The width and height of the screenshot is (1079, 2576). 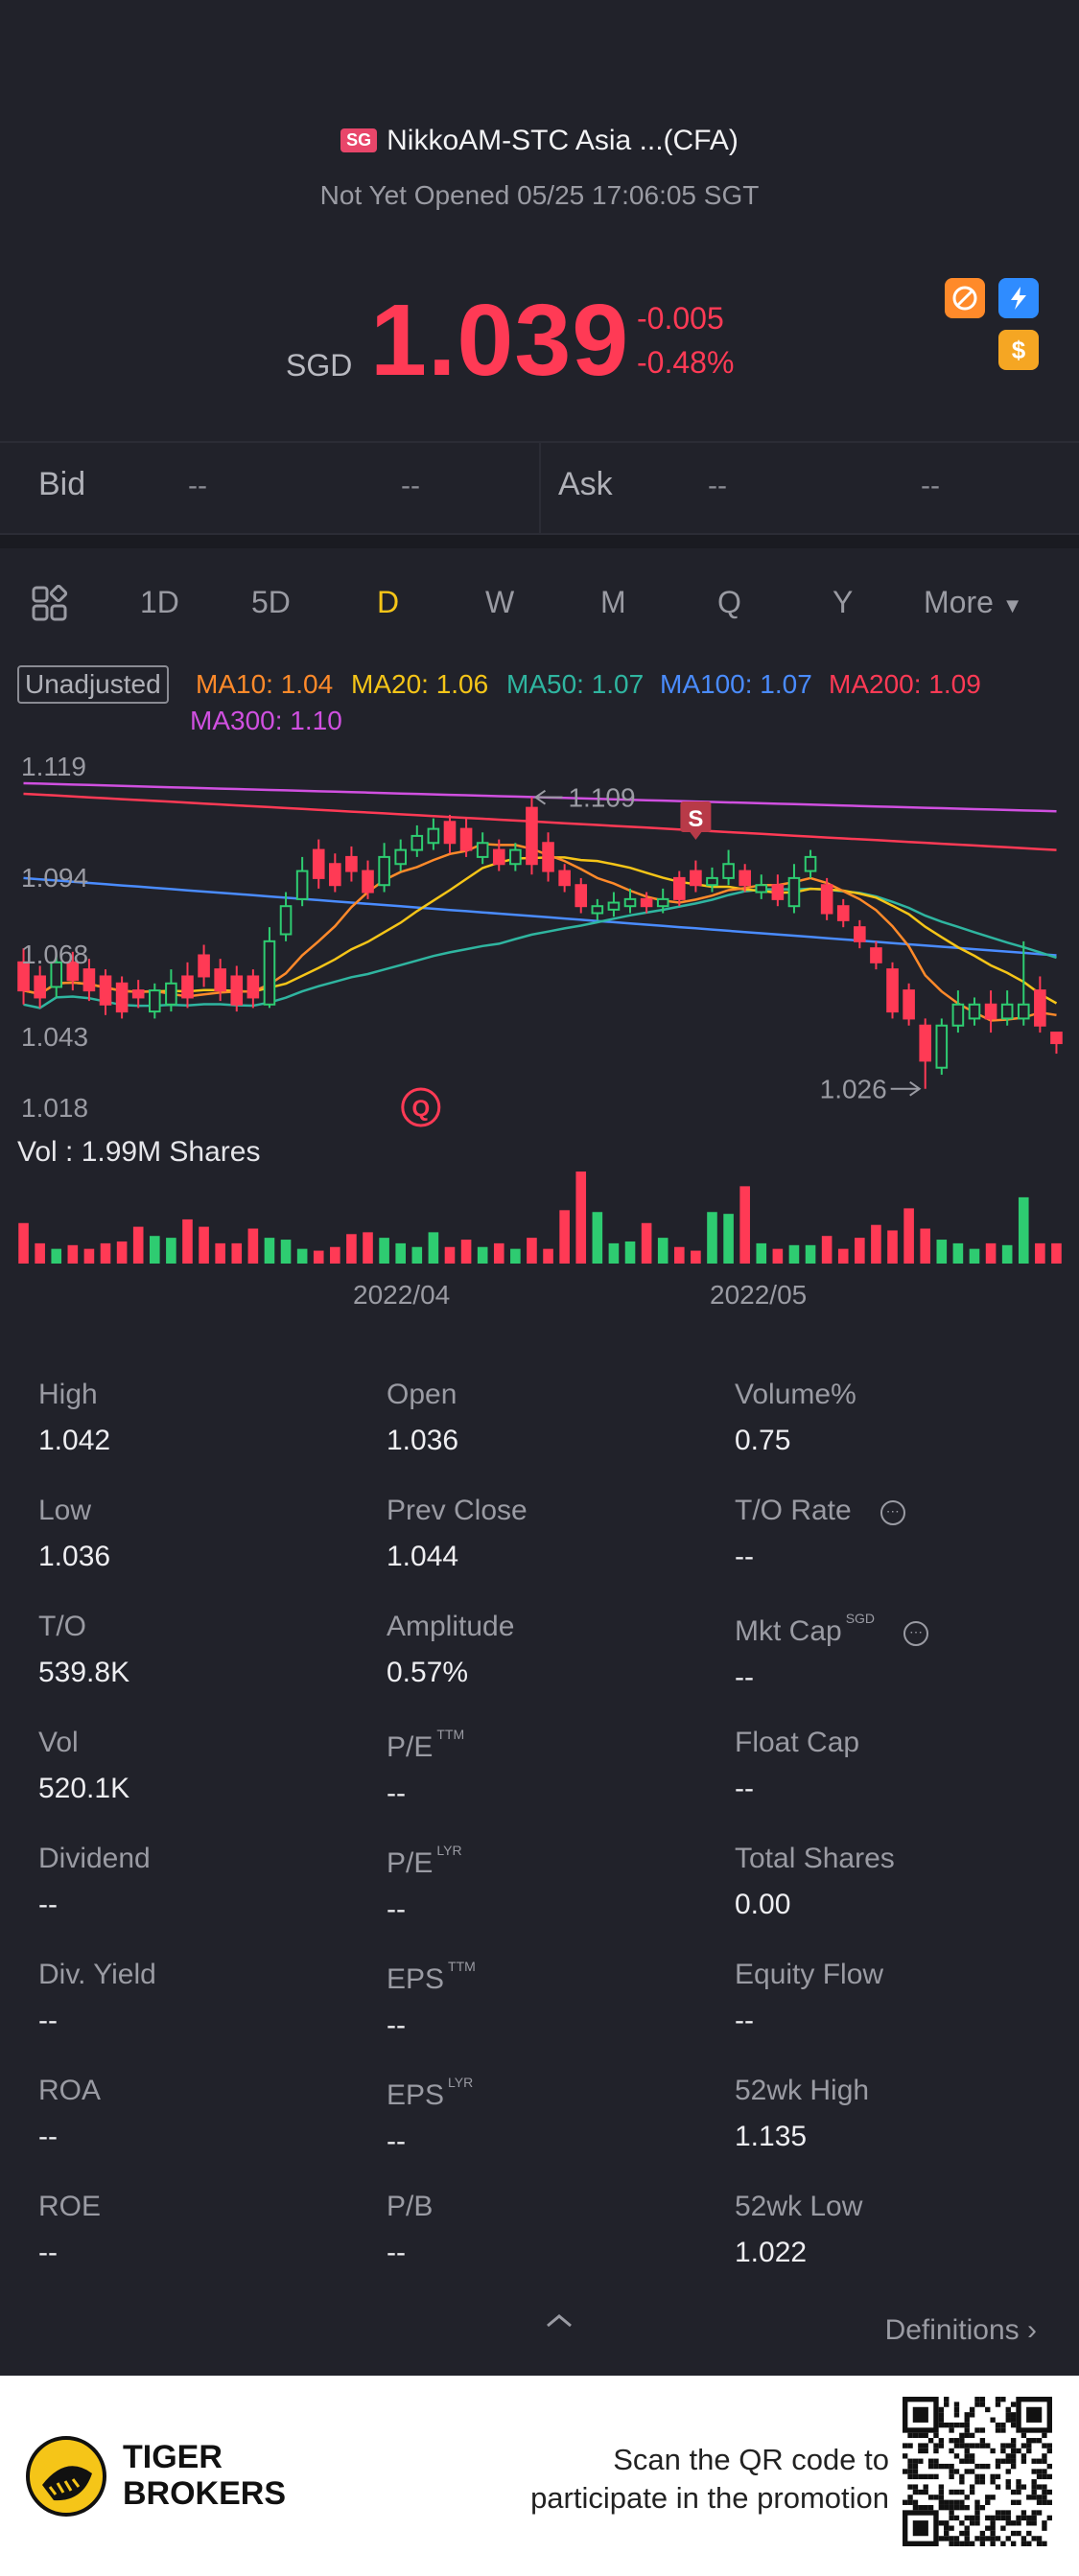 I want to click on qr-code, so click(x=977, y=2472).